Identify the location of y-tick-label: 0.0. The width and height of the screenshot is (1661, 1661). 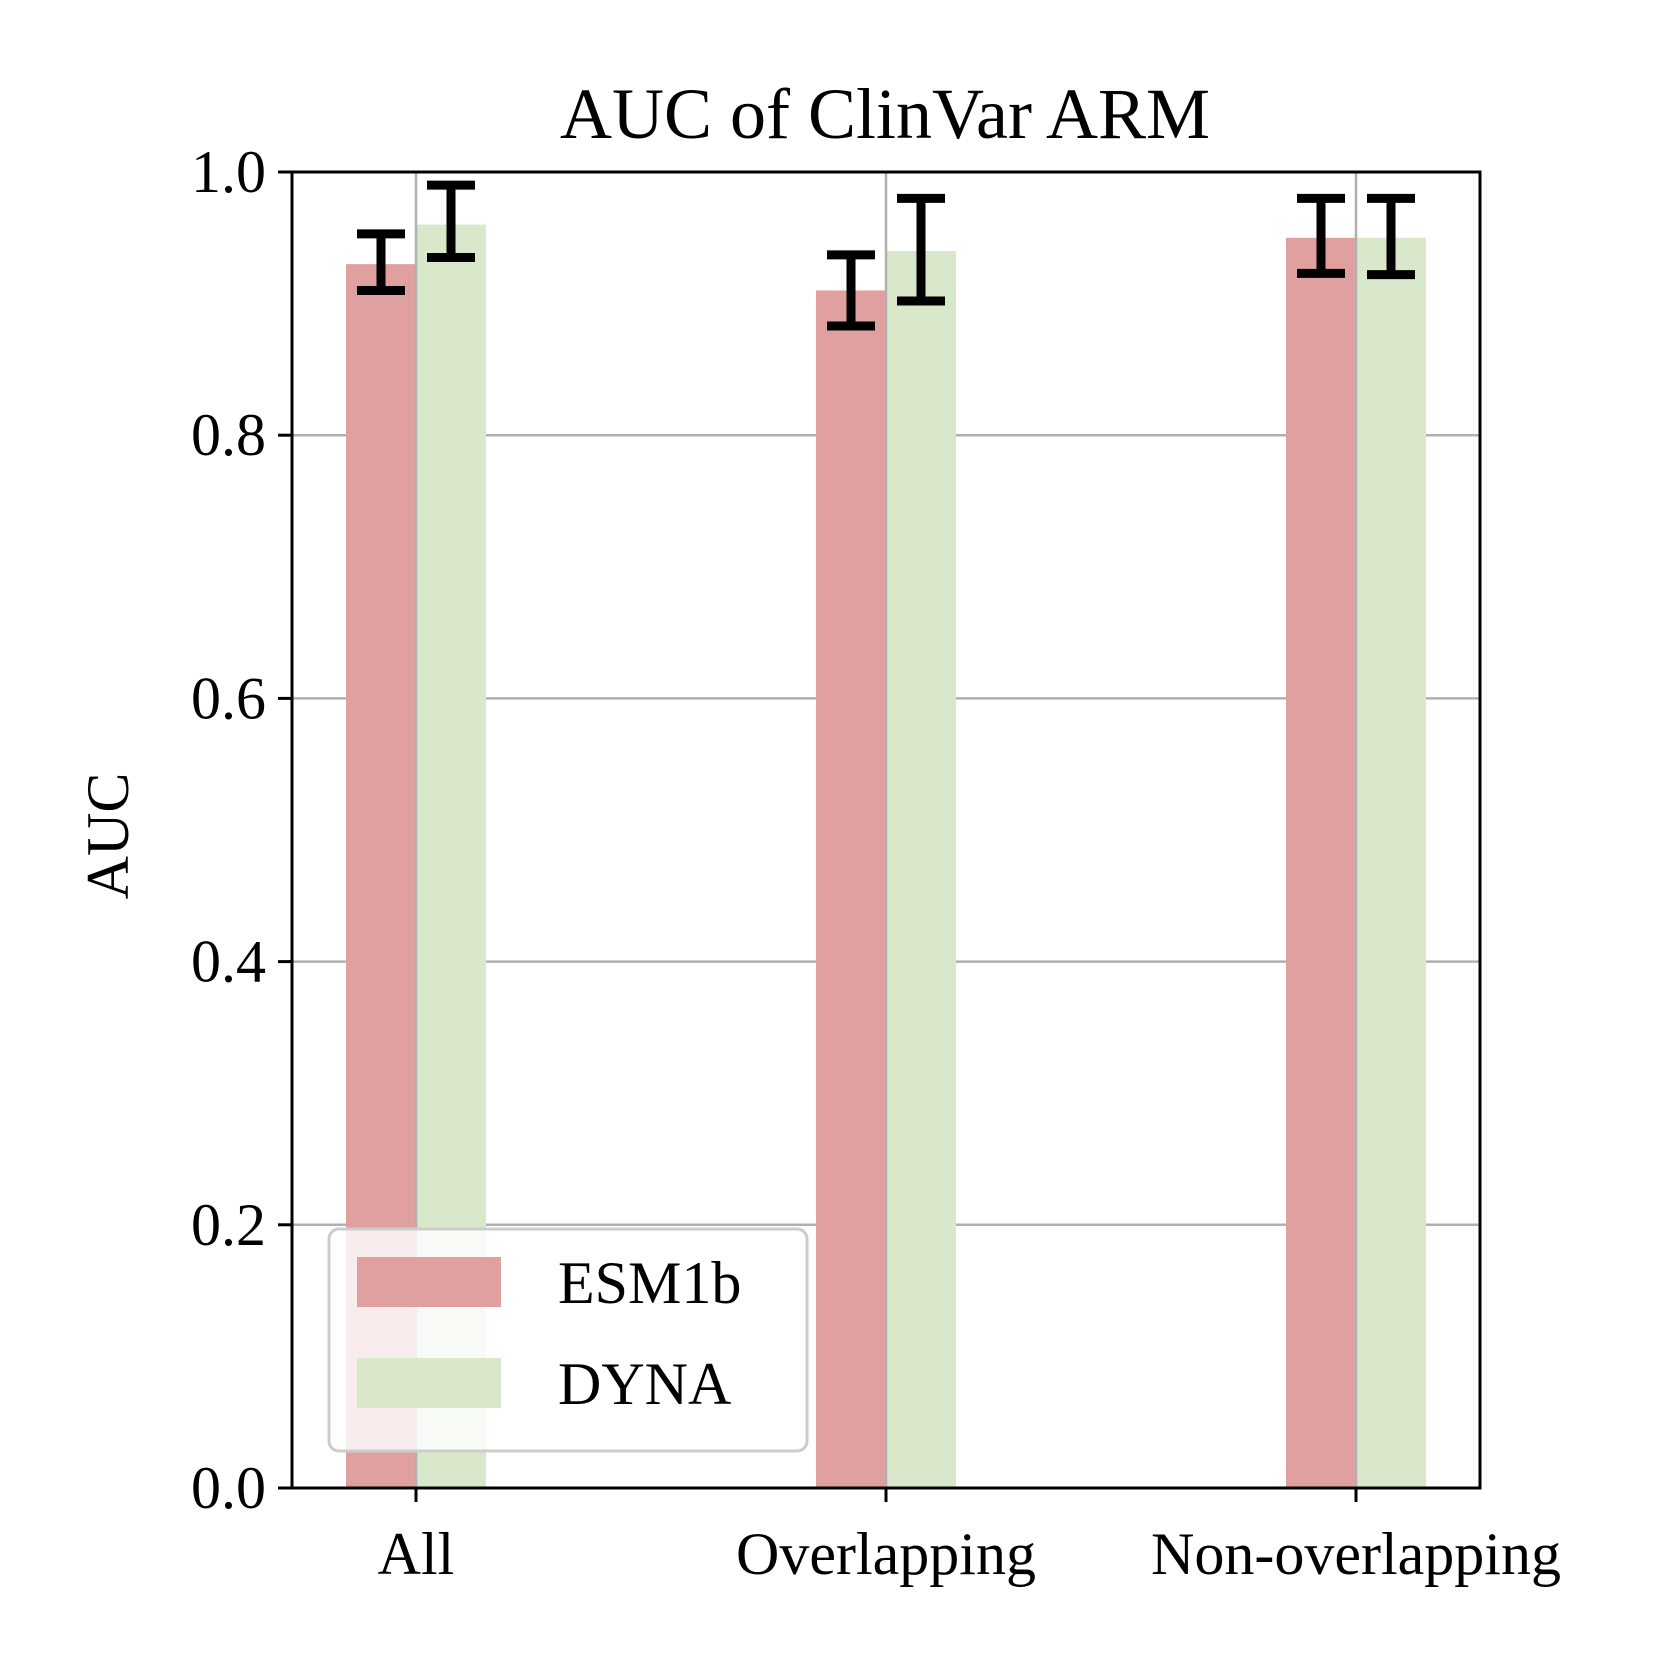
(228, 1488).